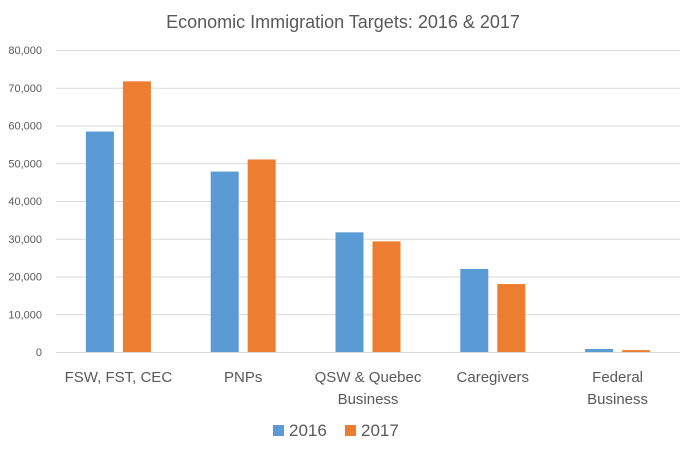 The width and height of the screenshot is (686, 454). What do you see at coordinates (380, 430) in the screenshot?
I see `legend-label-2017: 2017` at bounding box center [380, 430].